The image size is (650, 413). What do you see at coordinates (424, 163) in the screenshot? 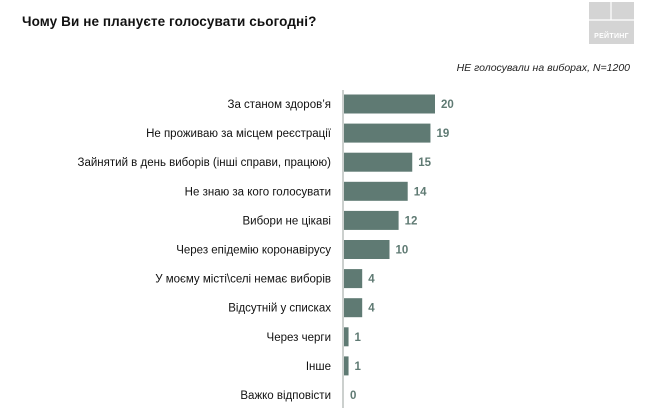
I see `value-label: 15` at bounding box center [424, 163].